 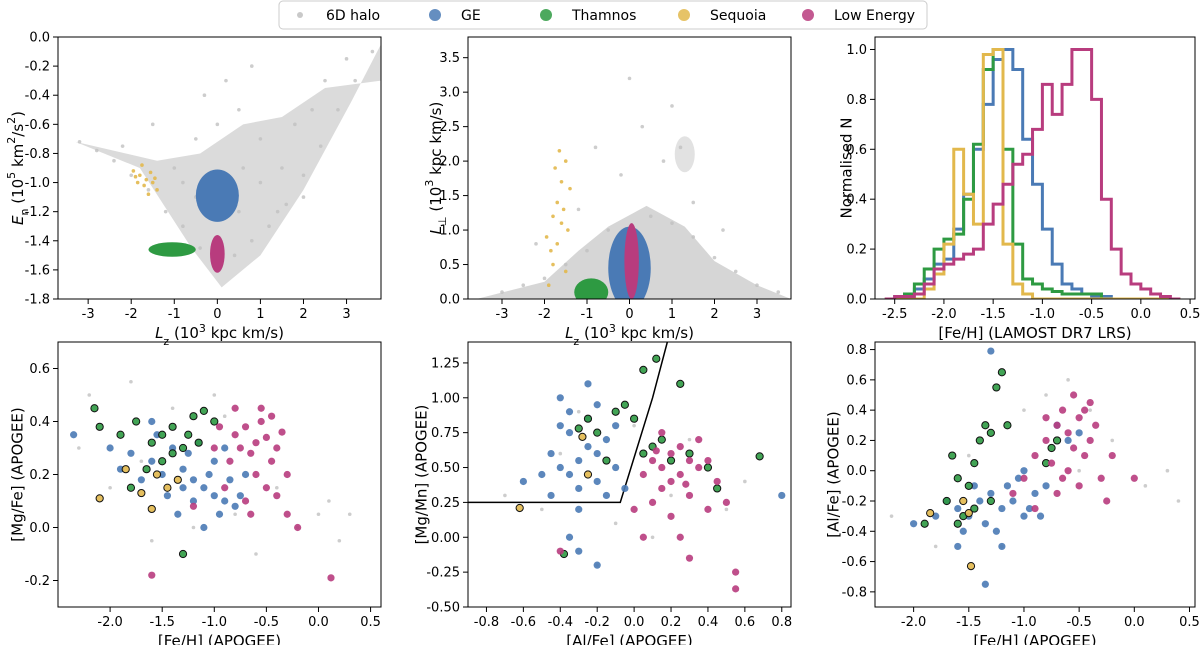 What do you see at coordinates (39, 475) in the screenshot?
I see `y-tick-label: 0.2` at bounding box center [39, 475].